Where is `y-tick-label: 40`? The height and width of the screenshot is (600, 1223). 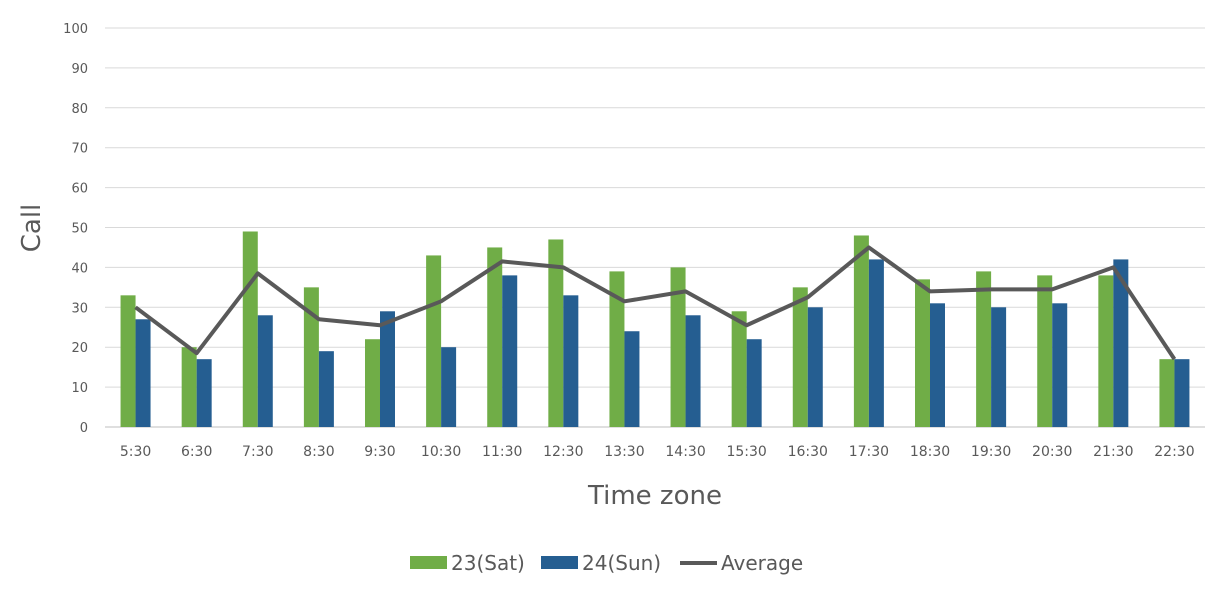 y-tick-label: 40 is located at coordinates (79, 268).